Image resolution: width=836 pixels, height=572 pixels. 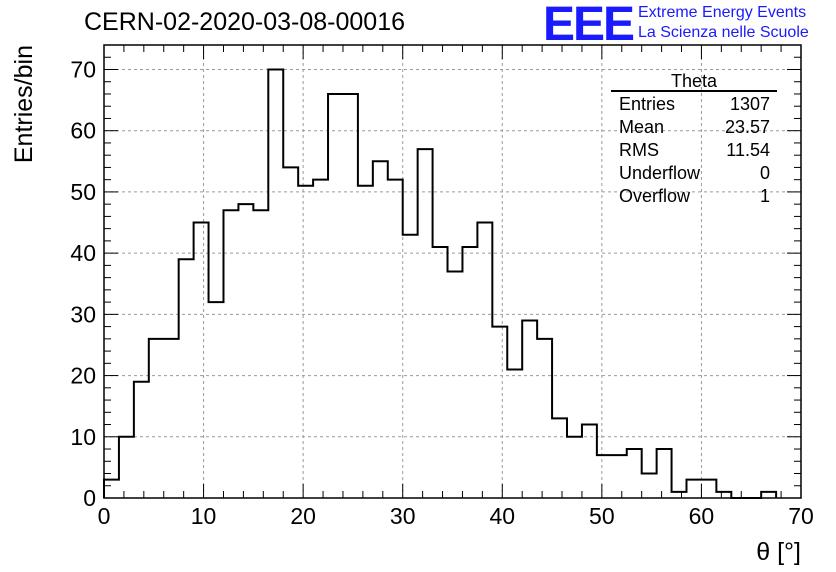 What do you see at coordinates (83, 192) in the screenshot?
I see `y-tick-label: 50` at bounding box center [83, 192].